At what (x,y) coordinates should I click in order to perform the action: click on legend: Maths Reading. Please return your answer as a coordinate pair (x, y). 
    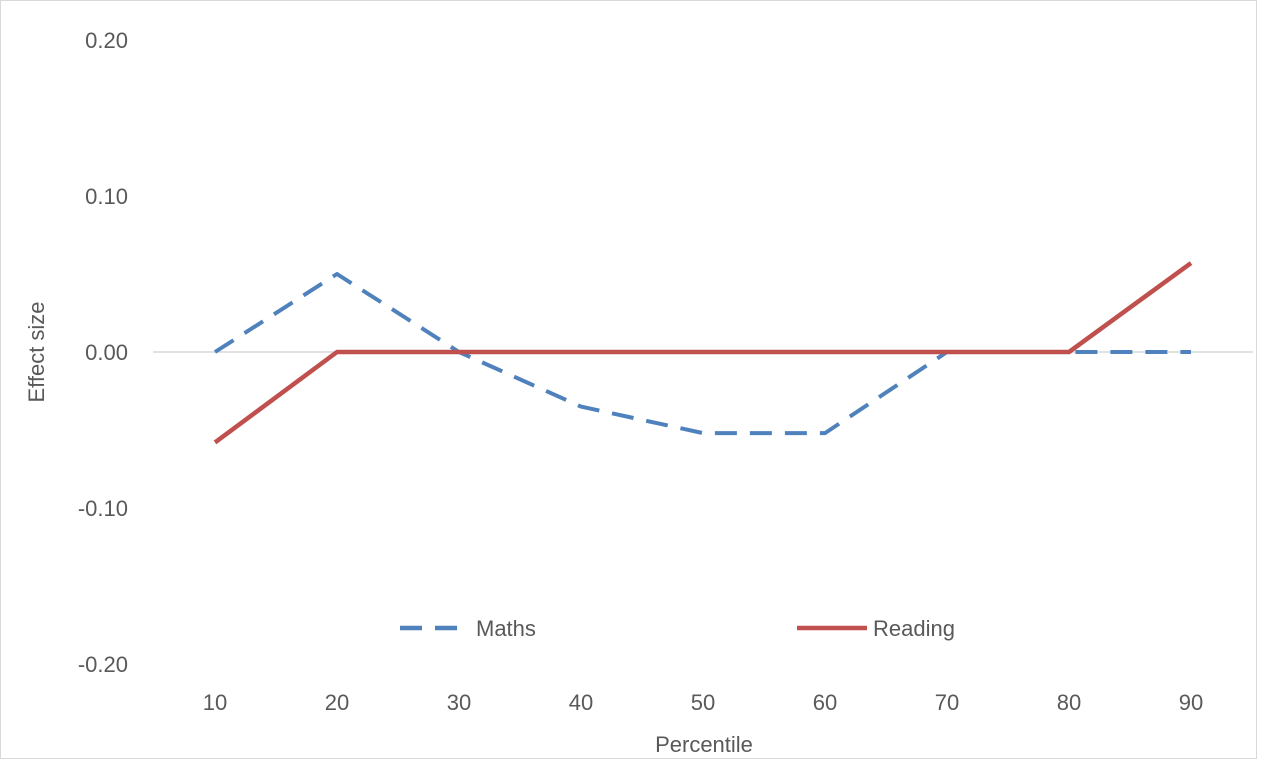
    Looking at the image, I should click on (677, 628).